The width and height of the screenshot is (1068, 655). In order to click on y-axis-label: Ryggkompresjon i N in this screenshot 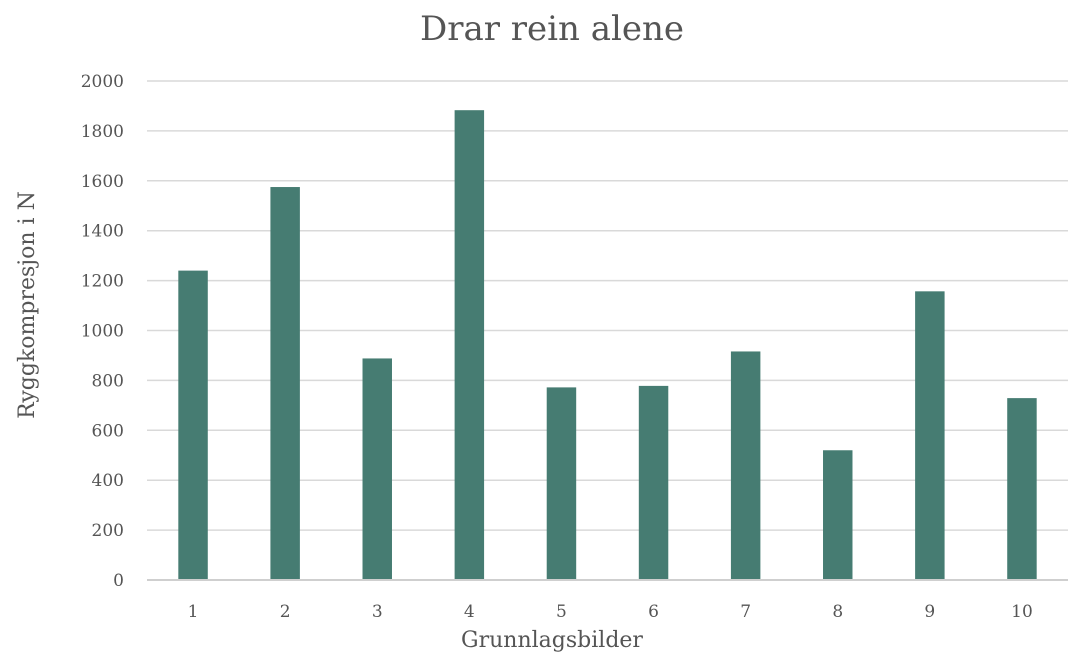, I will do `click(27, 305)`.